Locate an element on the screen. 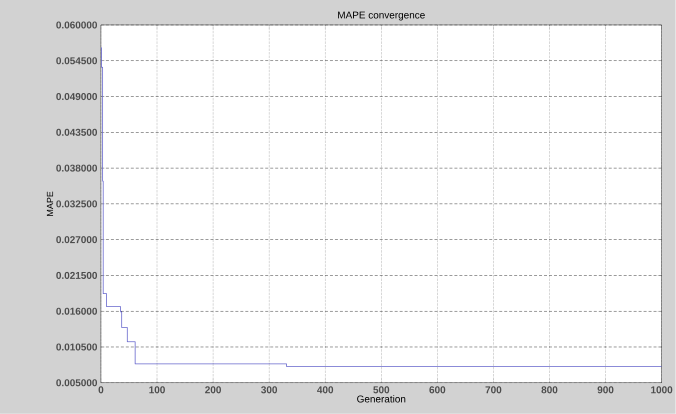  y-tick-label: 0.043500 is located at coordinates (77, 132).